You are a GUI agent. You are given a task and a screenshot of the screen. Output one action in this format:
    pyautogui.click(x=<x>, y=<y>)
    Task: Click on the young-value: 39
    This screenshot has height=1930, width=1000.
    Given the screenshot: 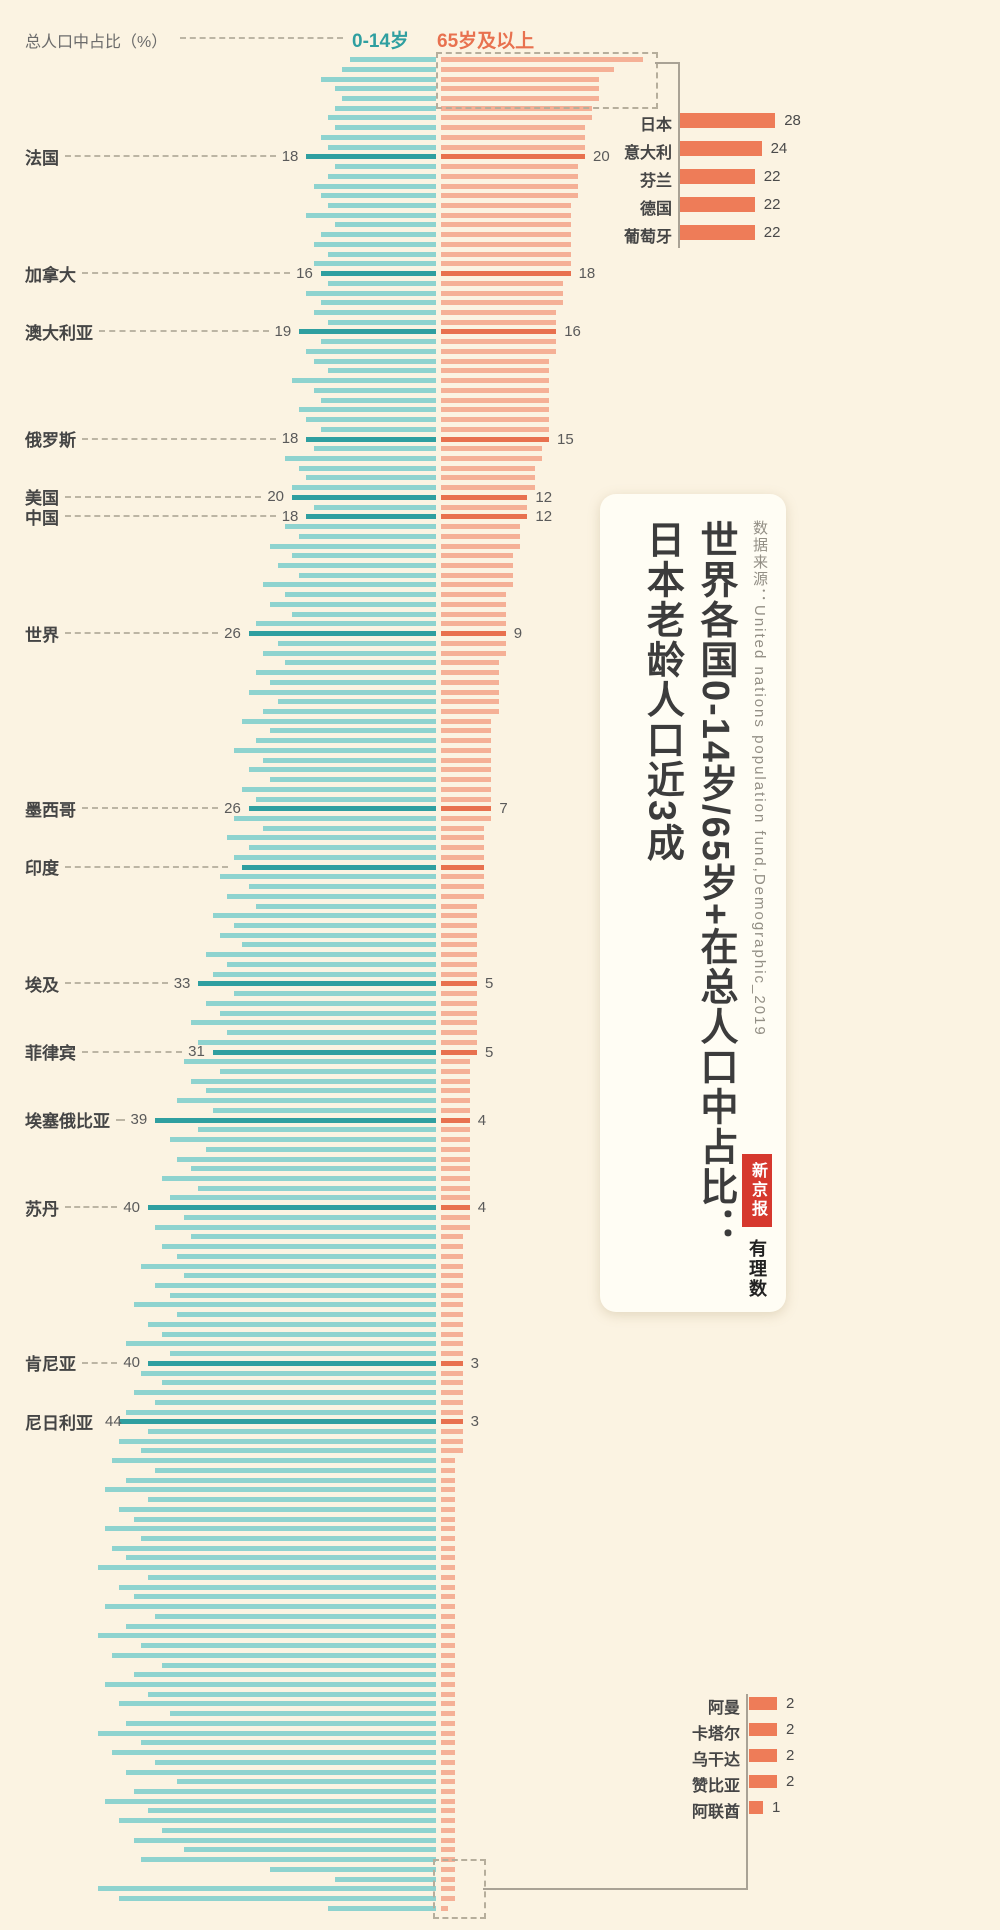 What is the action you would take?
    pyautogui.click(x=139, y=1120)
    